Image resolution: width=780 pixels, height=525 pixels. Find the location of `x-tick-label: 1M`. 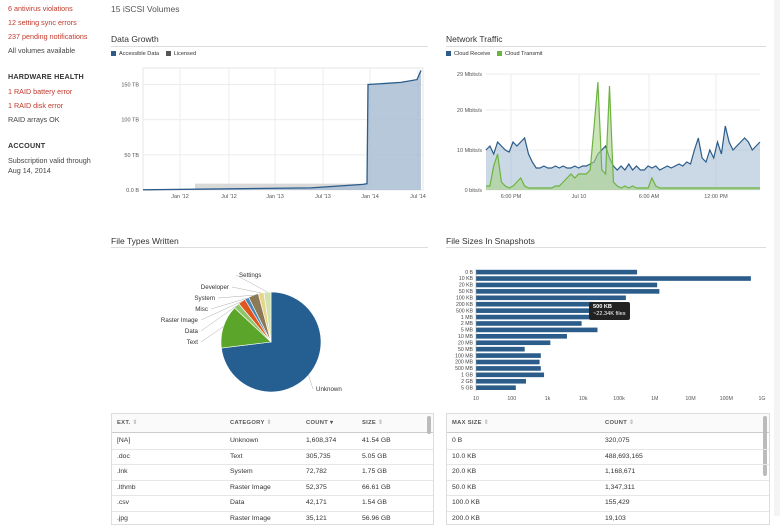

x-tick-label: 1M is located at coordinates (654, 399).